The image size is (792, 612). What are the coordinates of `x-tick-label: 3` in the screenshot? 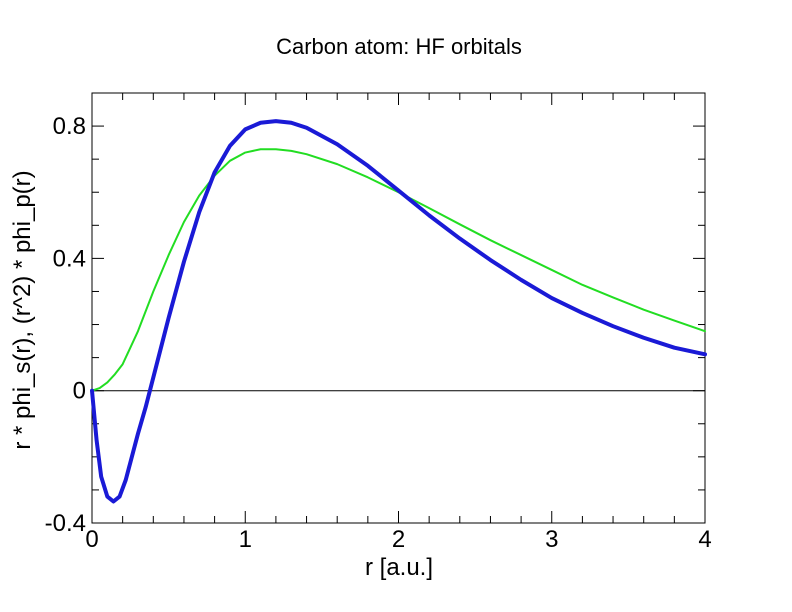 It's located at (551, 539).